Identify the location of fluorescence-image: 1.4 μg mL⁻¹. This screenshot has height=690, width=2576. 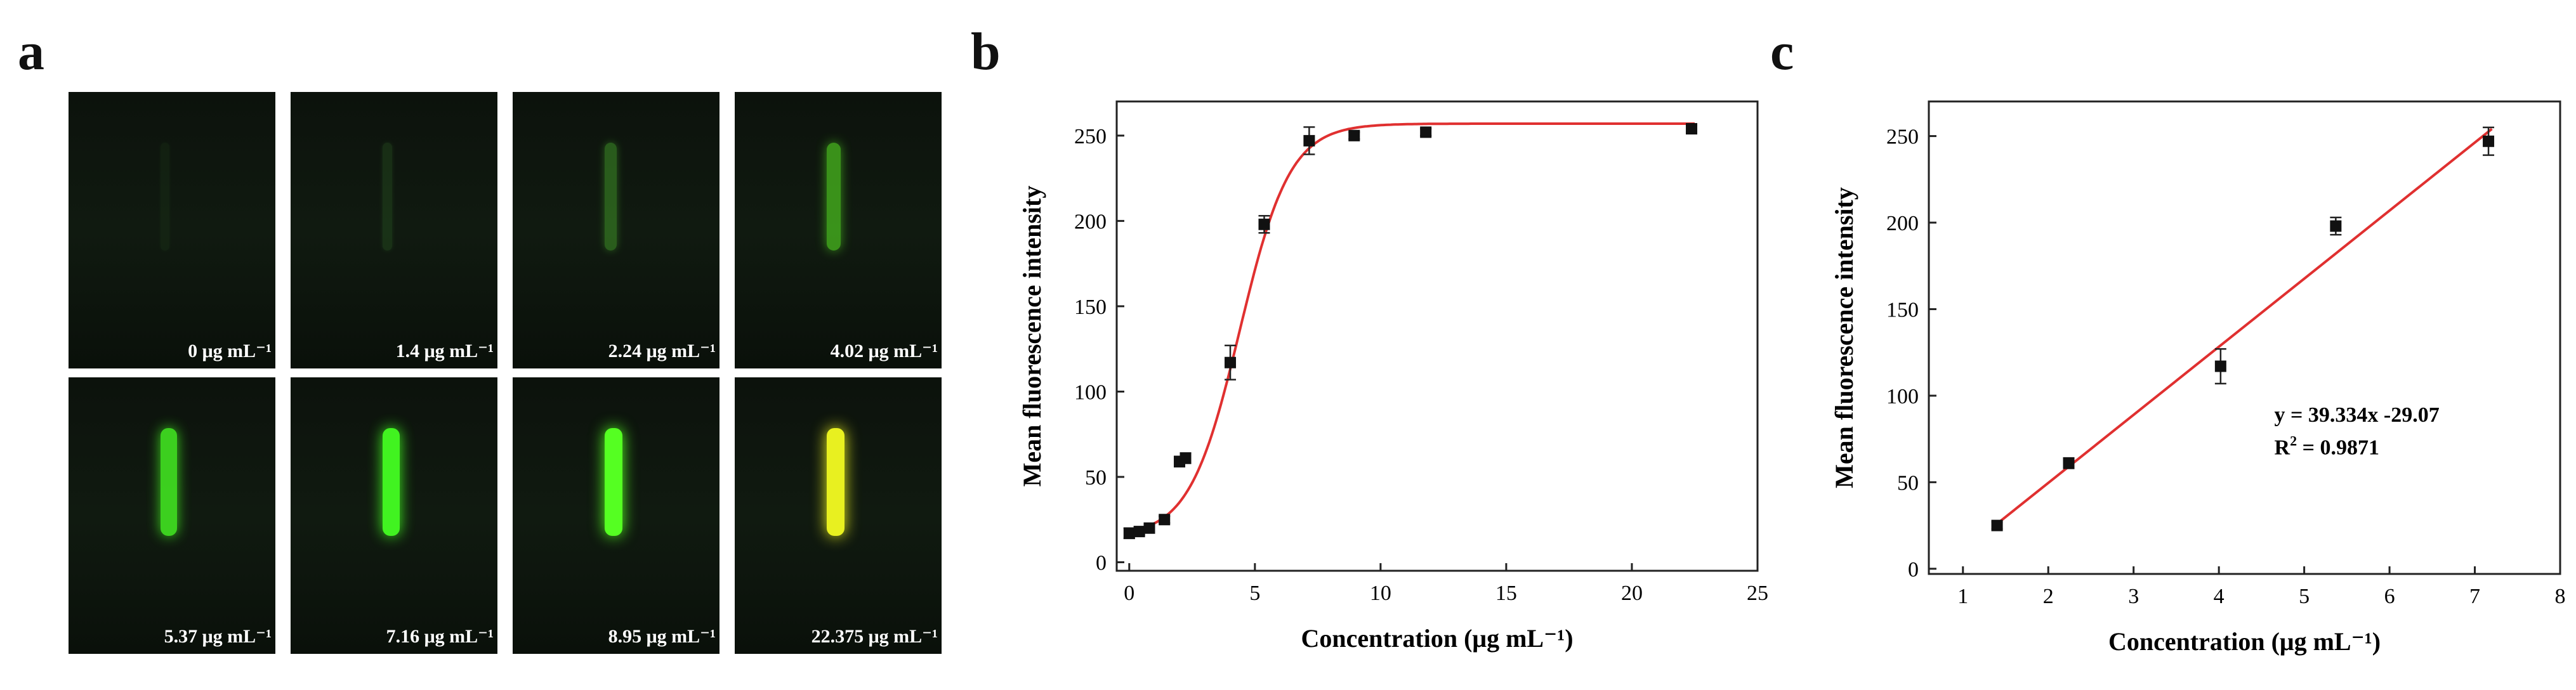
(394, 230).